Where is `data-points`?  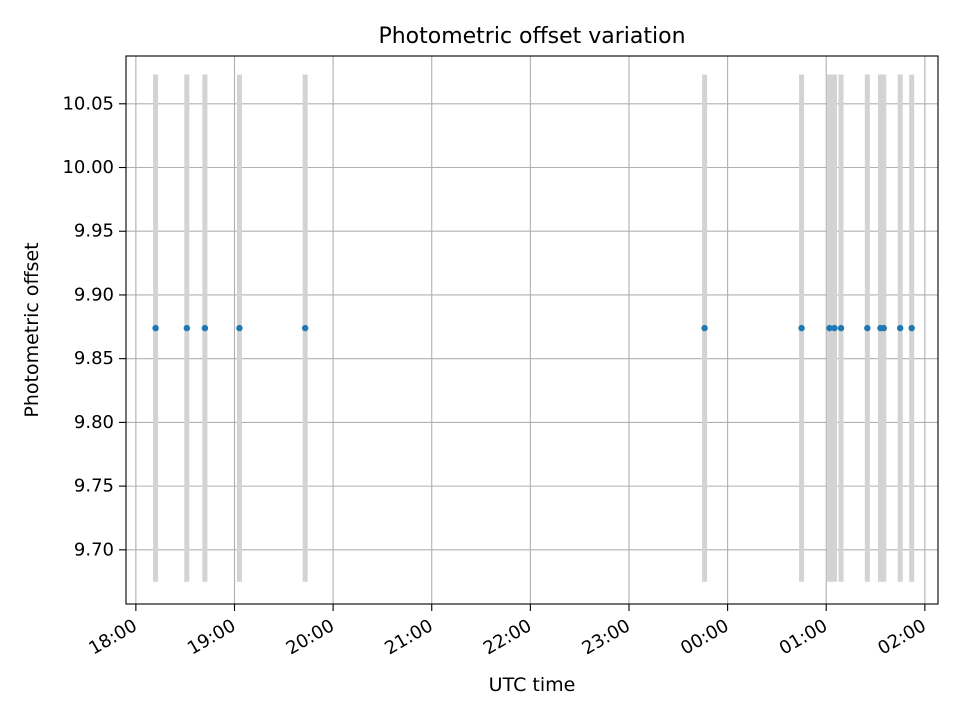
data-points is located at coordinates (533, 328).